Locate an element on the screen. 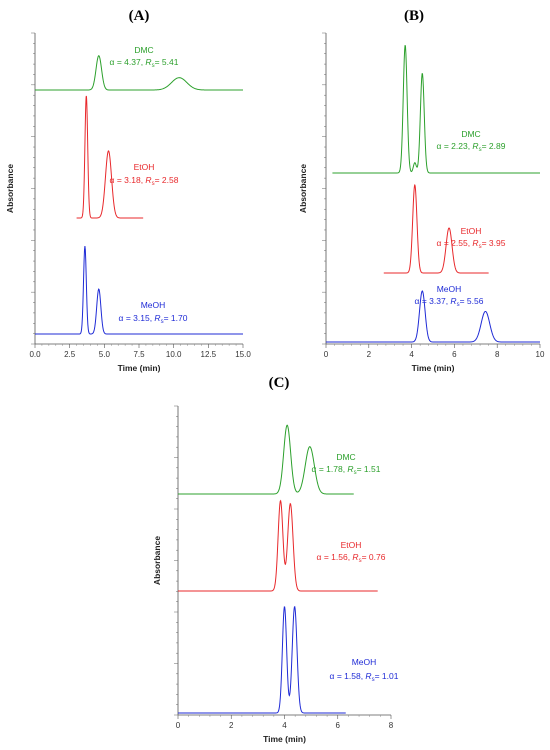  trace-stats-label: α = 4.37, Rs= 5.41 is located at coordinates (144, 63).